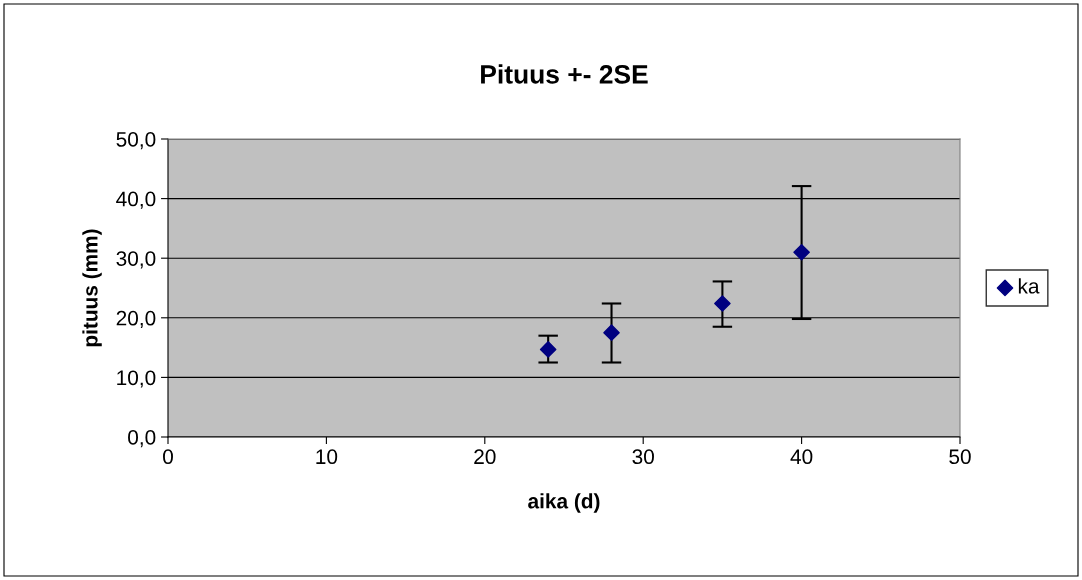  I want to click on x-tick-label: 50, so click(960, 457).